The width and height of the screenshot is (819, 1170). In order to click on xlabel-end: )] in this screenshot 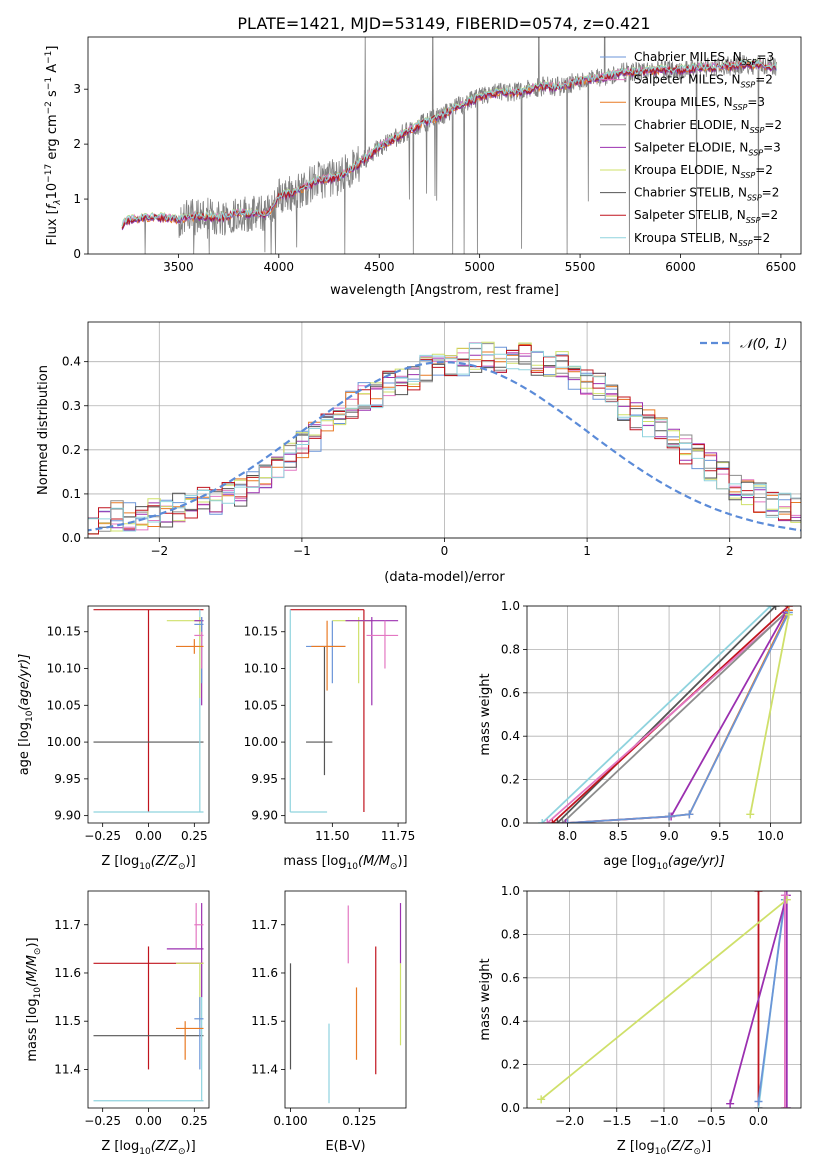, I will do `click(191, 1146)`.